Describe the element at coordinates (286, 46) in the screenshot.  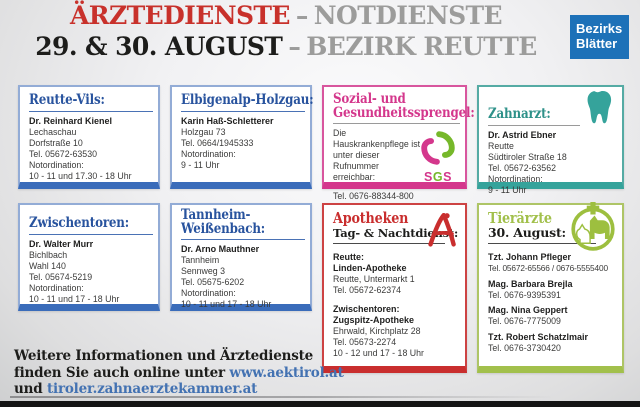
I see `title-line-2: 29. & 30. AUGUST – BEZIRK REUTTE` at that location.